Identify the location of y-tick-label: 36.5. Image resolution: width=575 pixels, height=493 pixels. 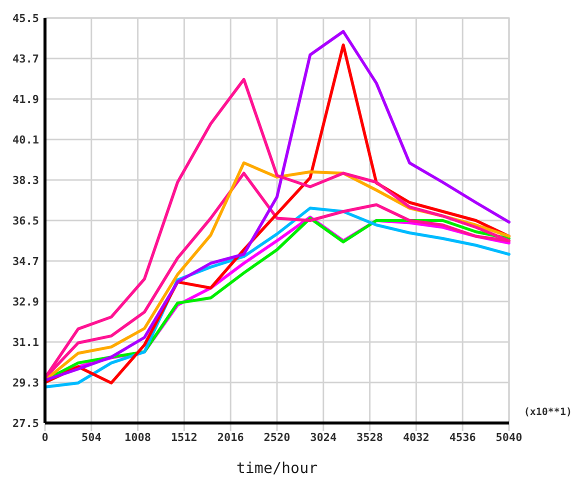
(25, 221).